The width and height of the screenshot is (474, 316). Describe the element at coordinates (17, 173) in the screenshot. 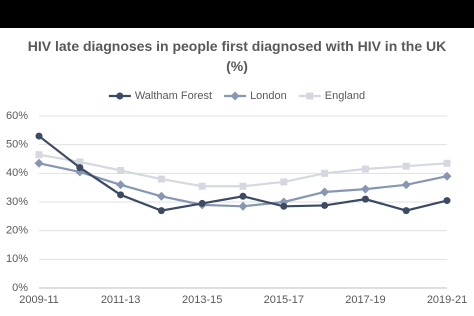

I see `y-tick-label: 40%` at that location.